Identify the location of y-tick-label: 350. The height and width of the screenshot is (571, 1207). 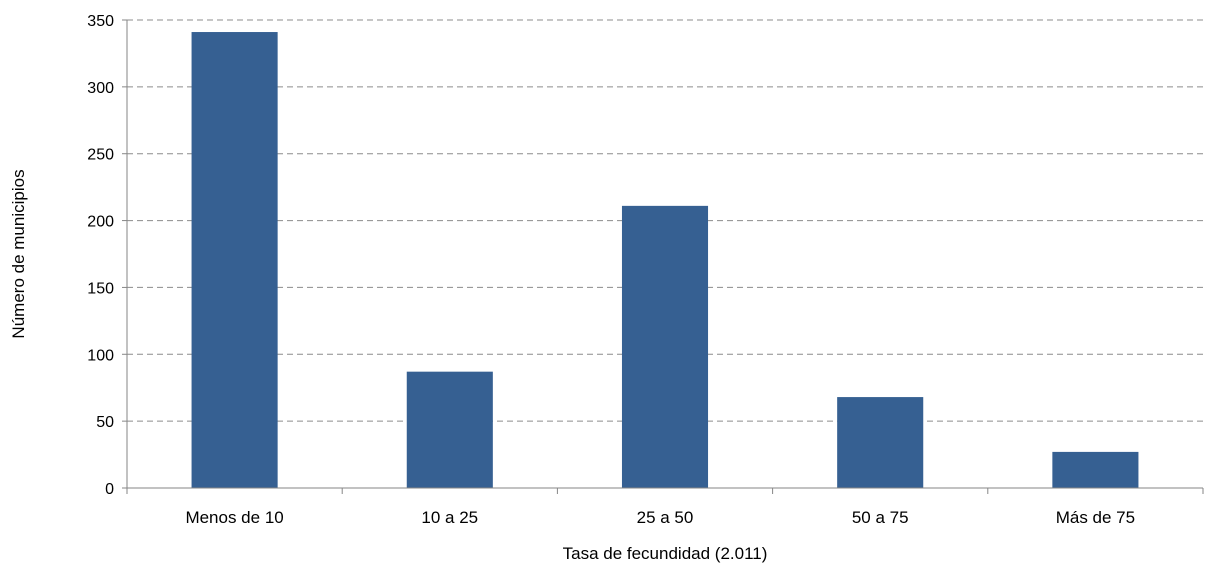
(100, 21).